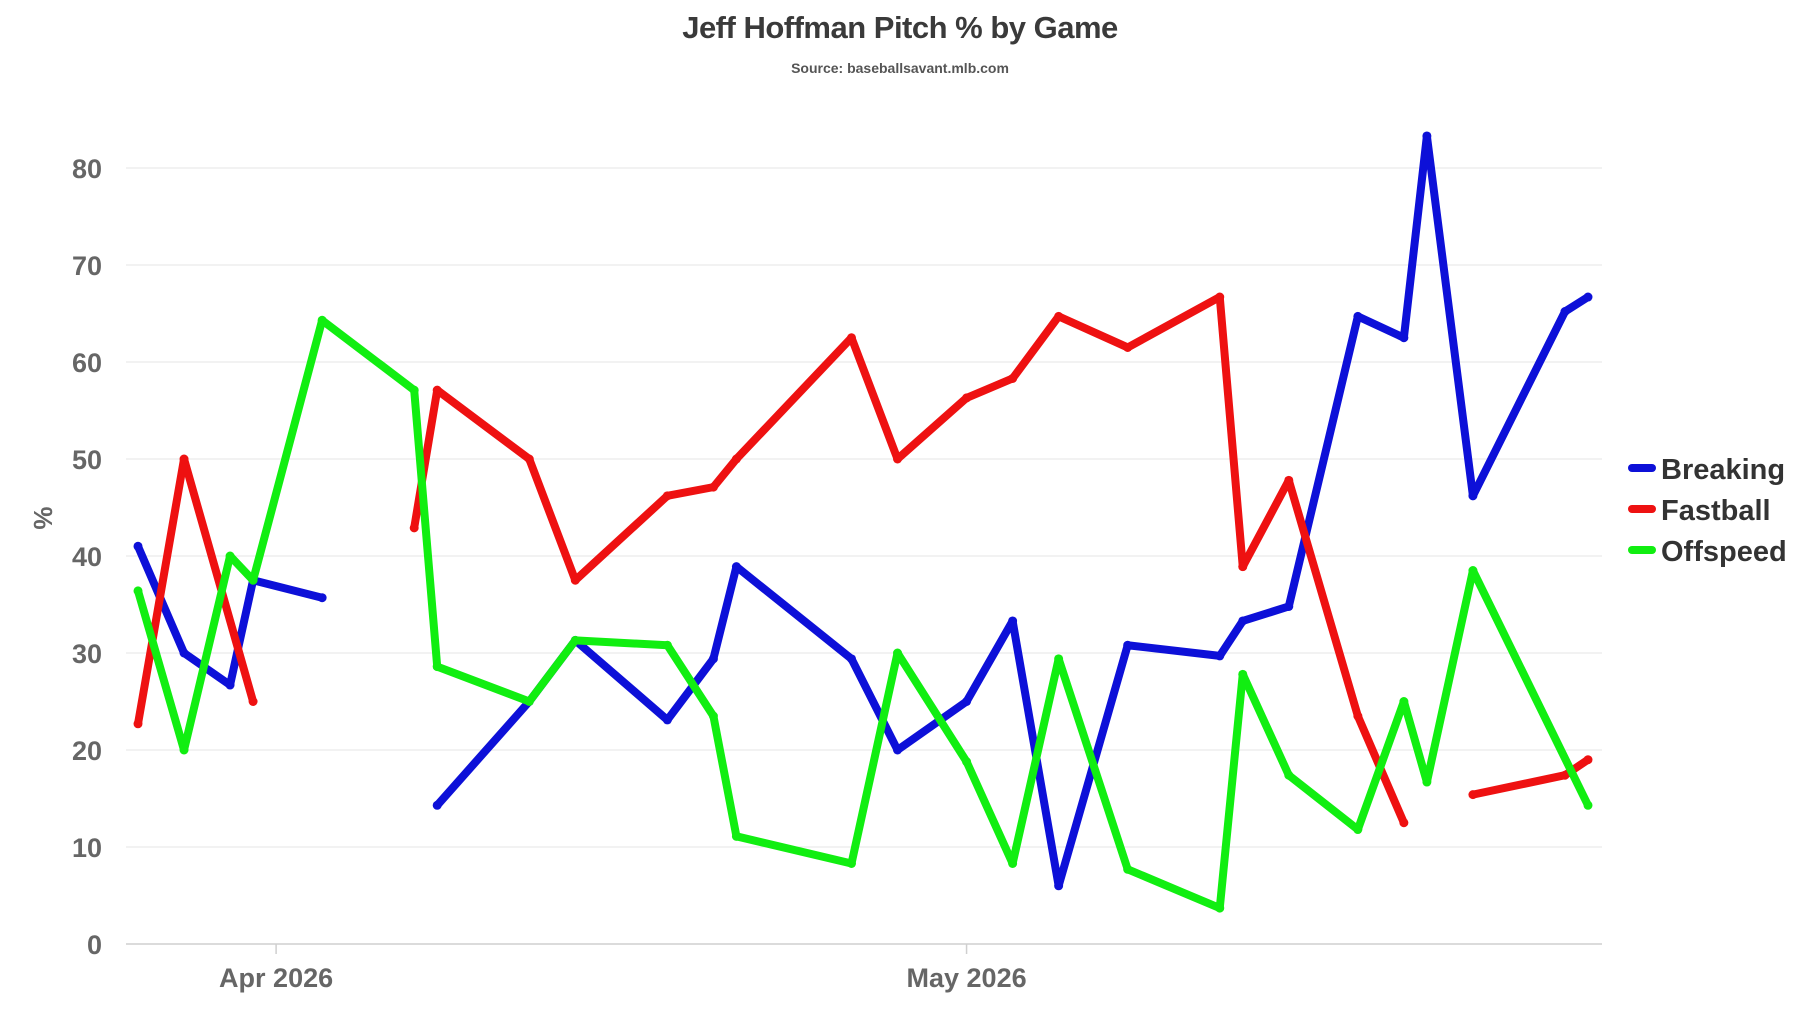  Describe the element at coordinates (967, 978) in the screenshot. I see `x-tick-label: May 2026` at that location.